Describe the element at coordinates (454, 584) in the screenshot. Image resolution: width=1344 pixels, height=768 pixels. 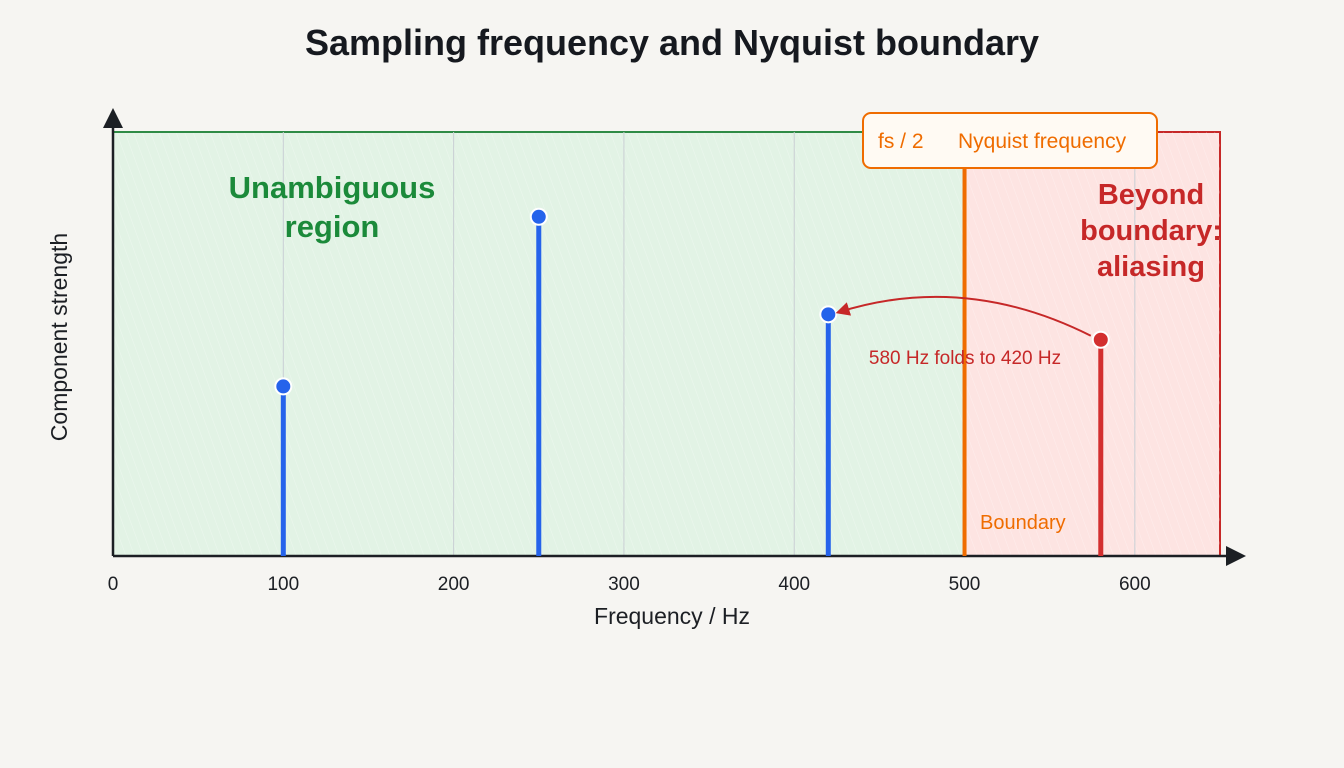
I see `x-tick-label: 200` at that location.